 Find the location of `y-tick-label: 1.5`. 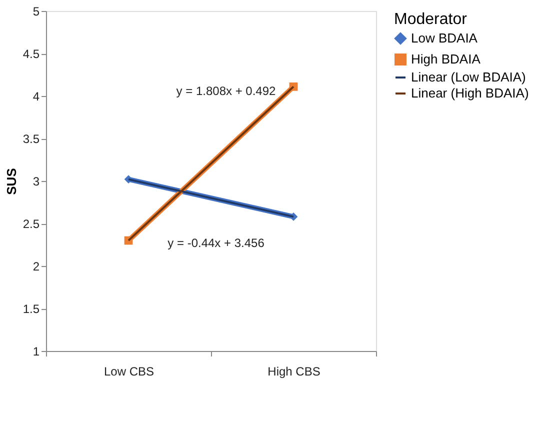

y-tick-label: 1.5 is located at coordinates (31, 309).